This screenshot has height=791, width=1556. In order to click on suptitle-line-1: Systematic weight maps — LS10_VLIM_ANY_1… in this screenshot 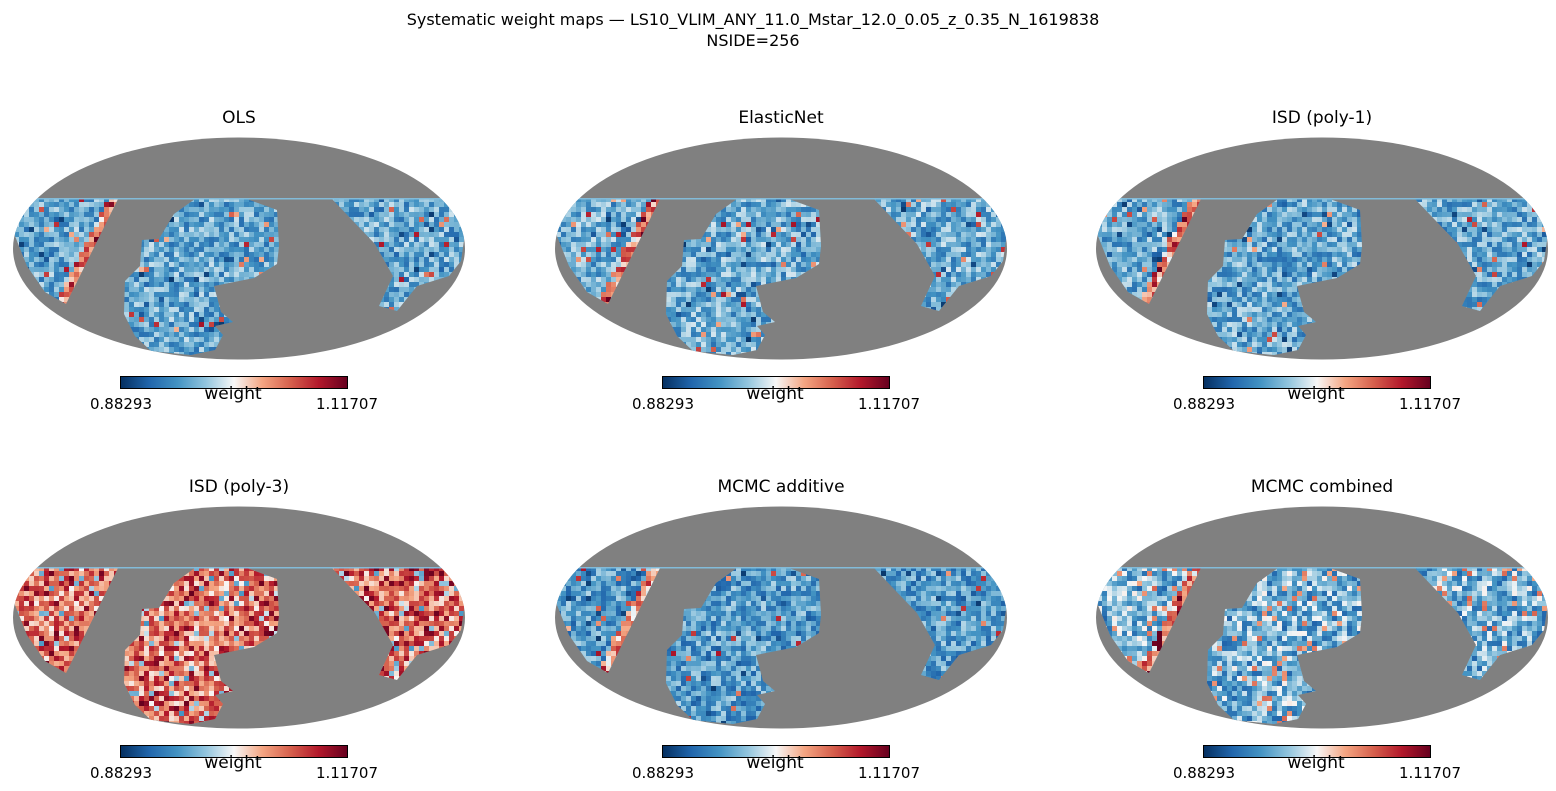, I will do `click(753, 19)`.